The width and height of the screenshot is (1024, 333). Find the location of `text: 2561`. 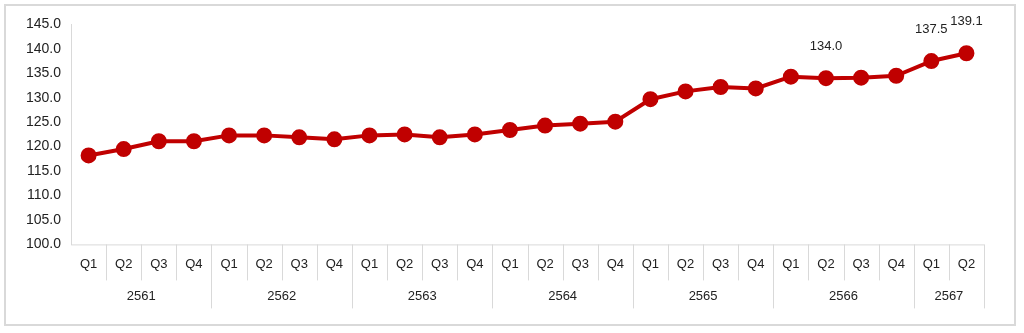

text: 2561 is located at coordinates (141, 295).